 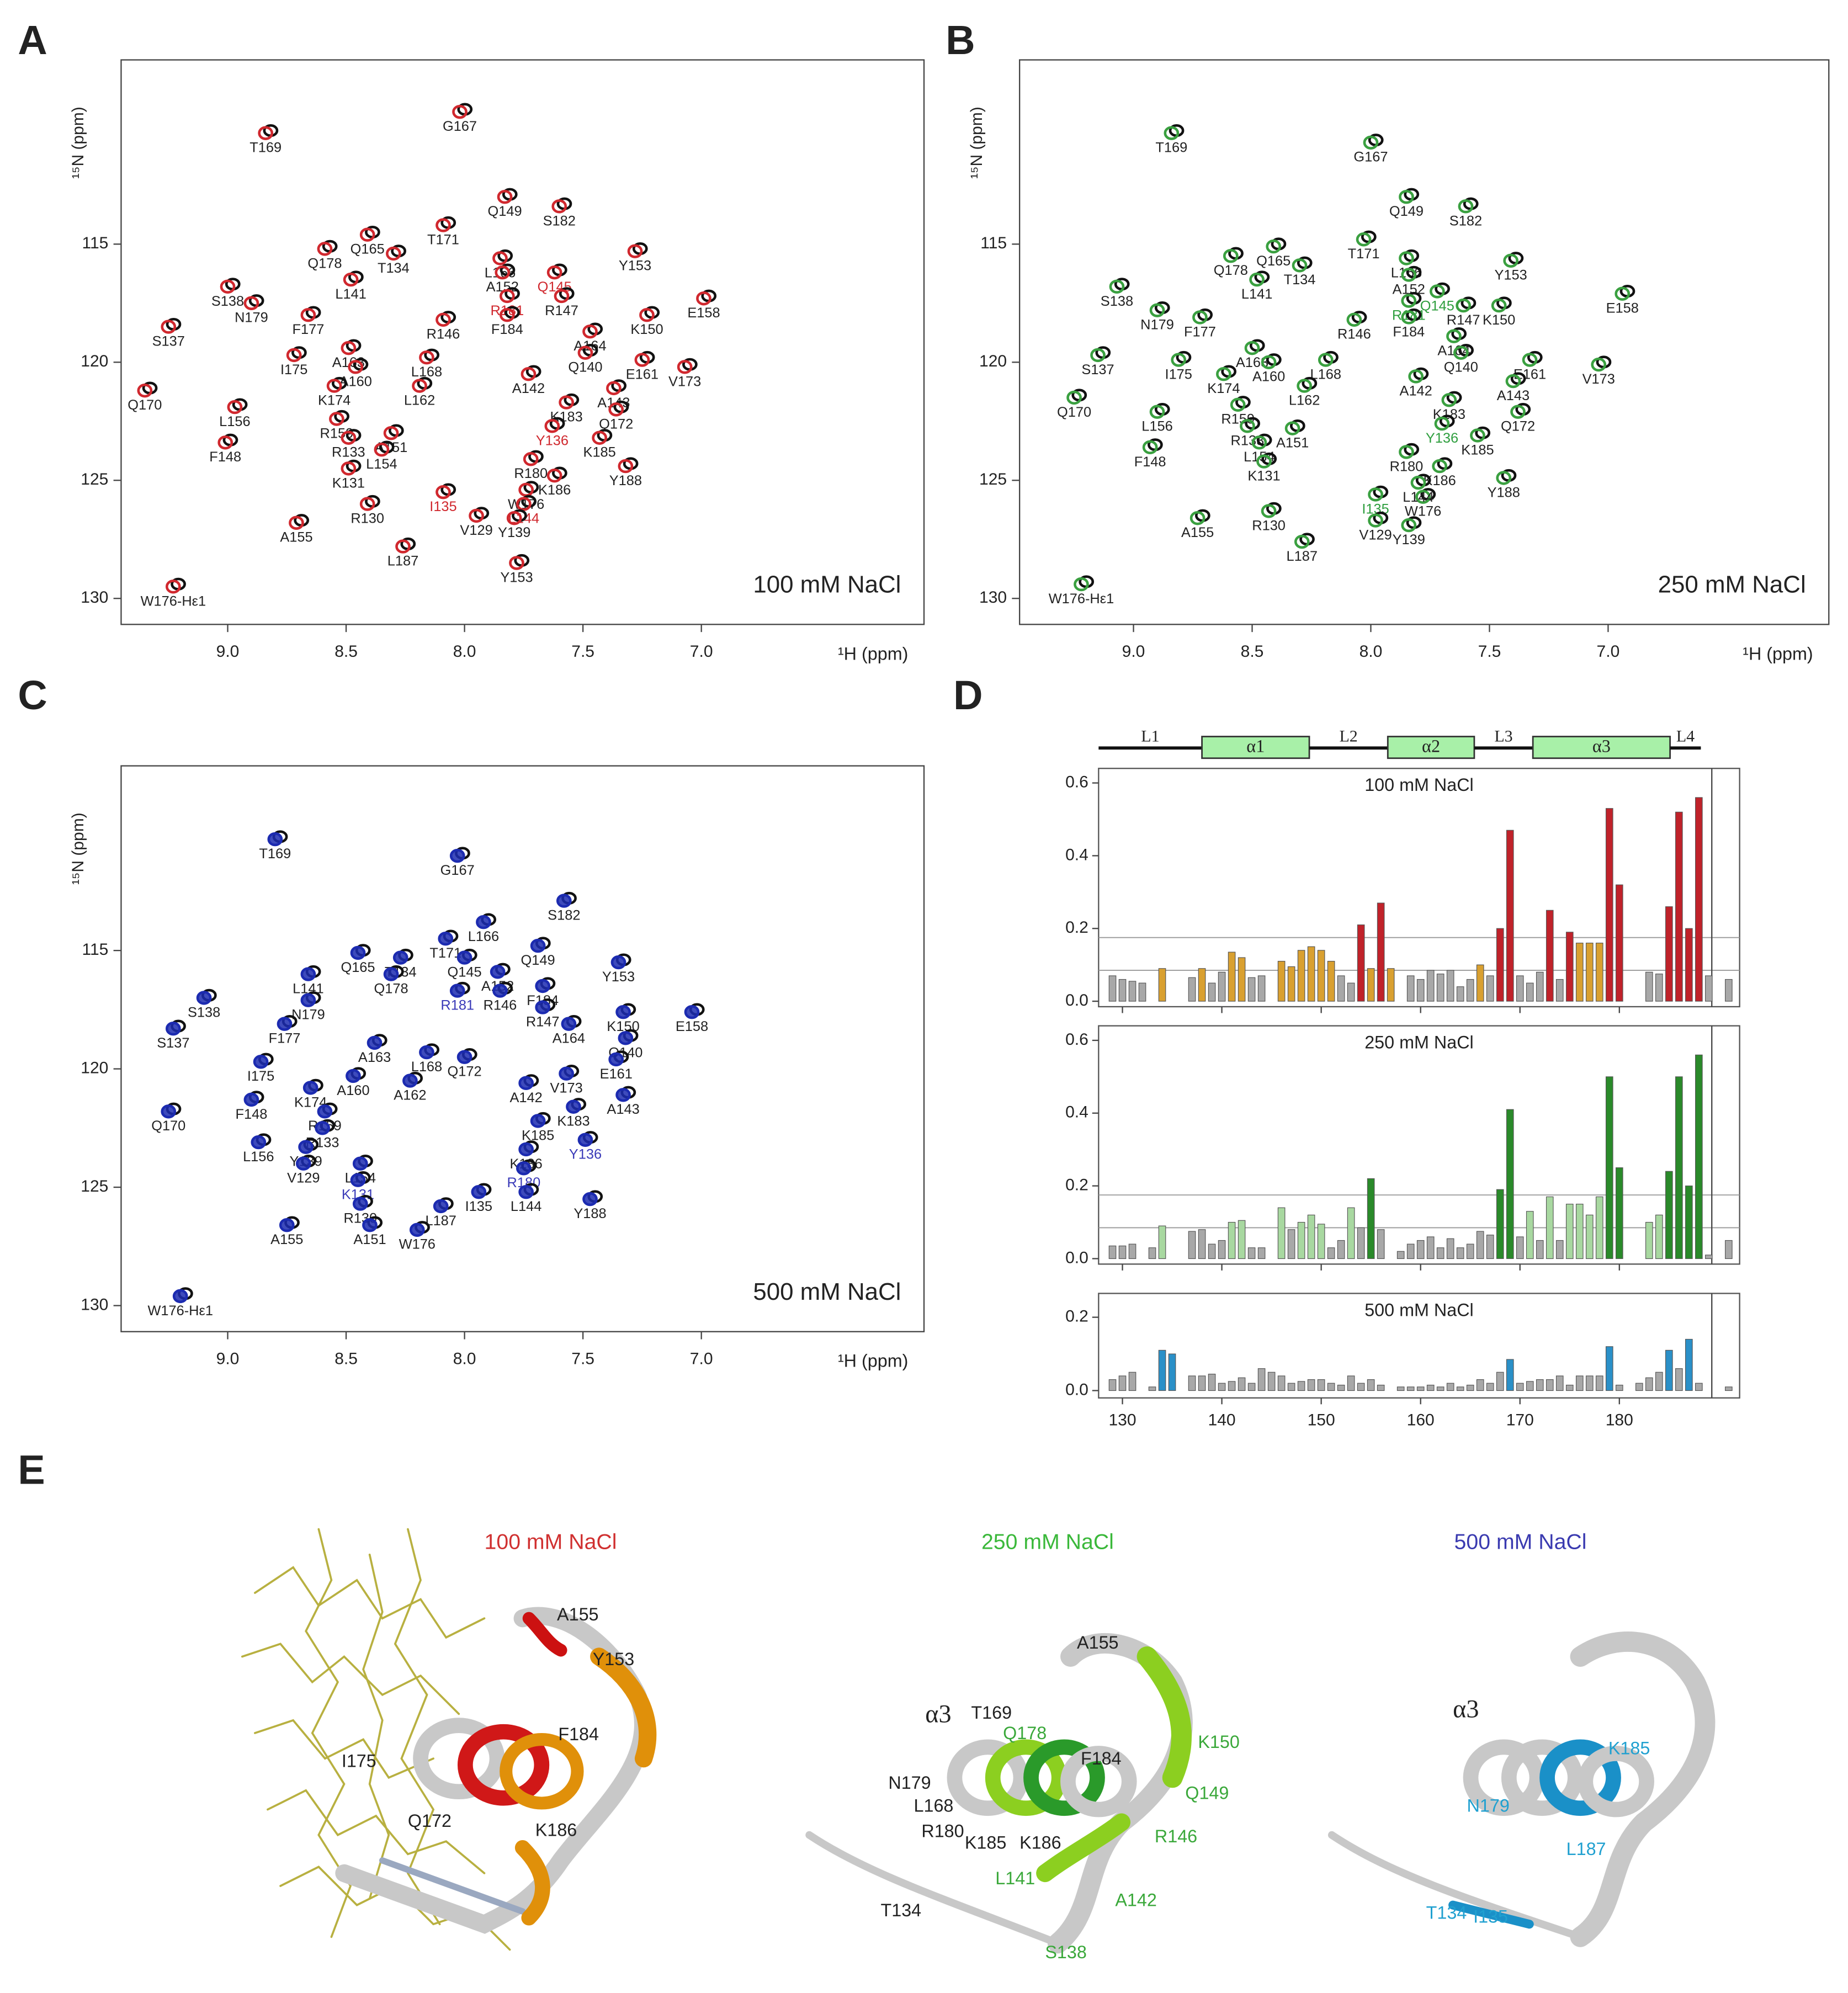 What do you see at coordinates (516, 577) in the screenshot?
I see `peak-label: Y153` at bounding box center [516, 577].